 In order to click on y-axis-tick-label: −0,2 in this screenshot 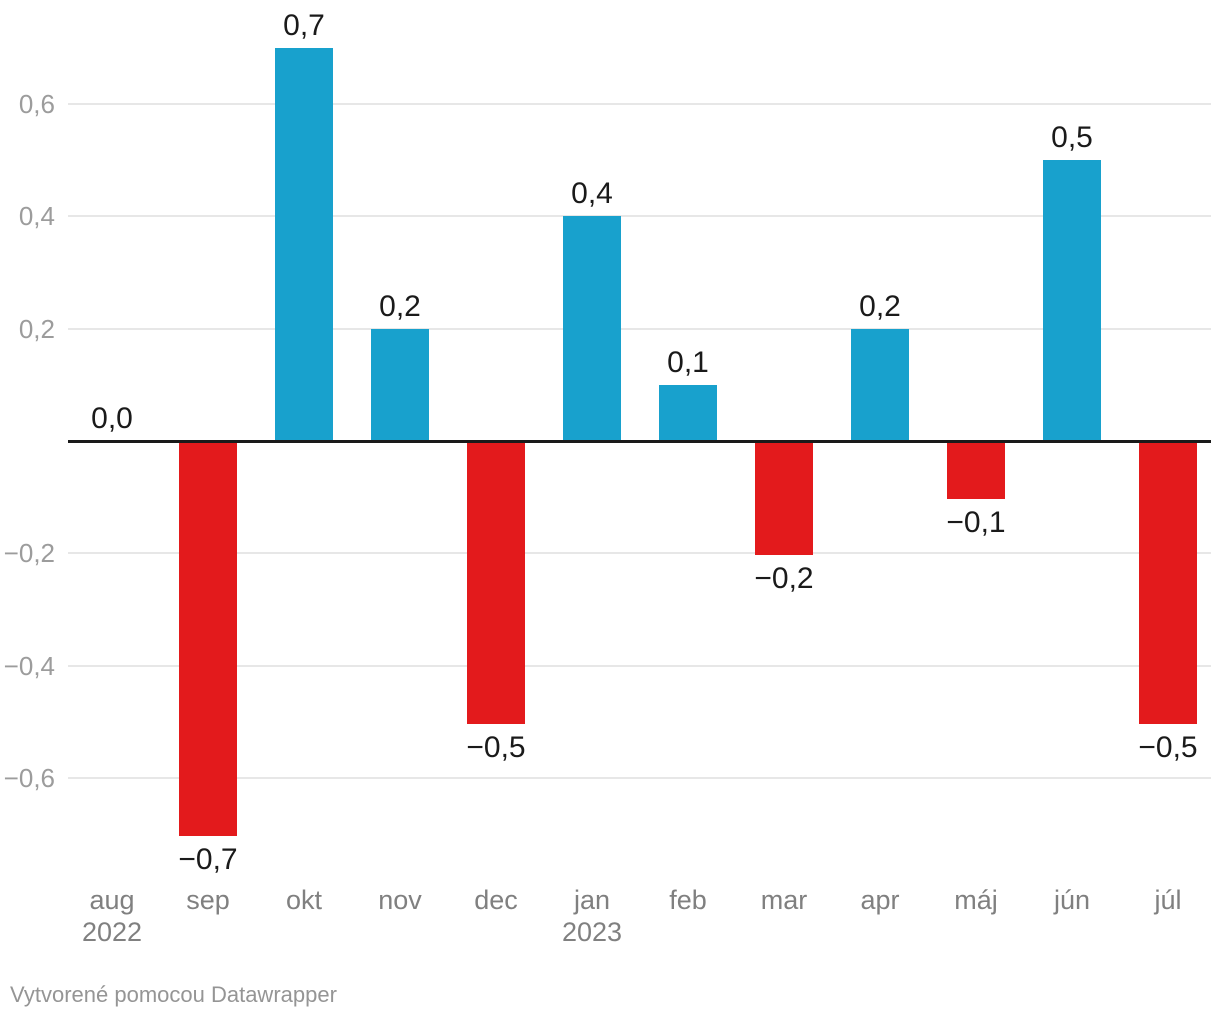, I will do `click(29, 553)`.